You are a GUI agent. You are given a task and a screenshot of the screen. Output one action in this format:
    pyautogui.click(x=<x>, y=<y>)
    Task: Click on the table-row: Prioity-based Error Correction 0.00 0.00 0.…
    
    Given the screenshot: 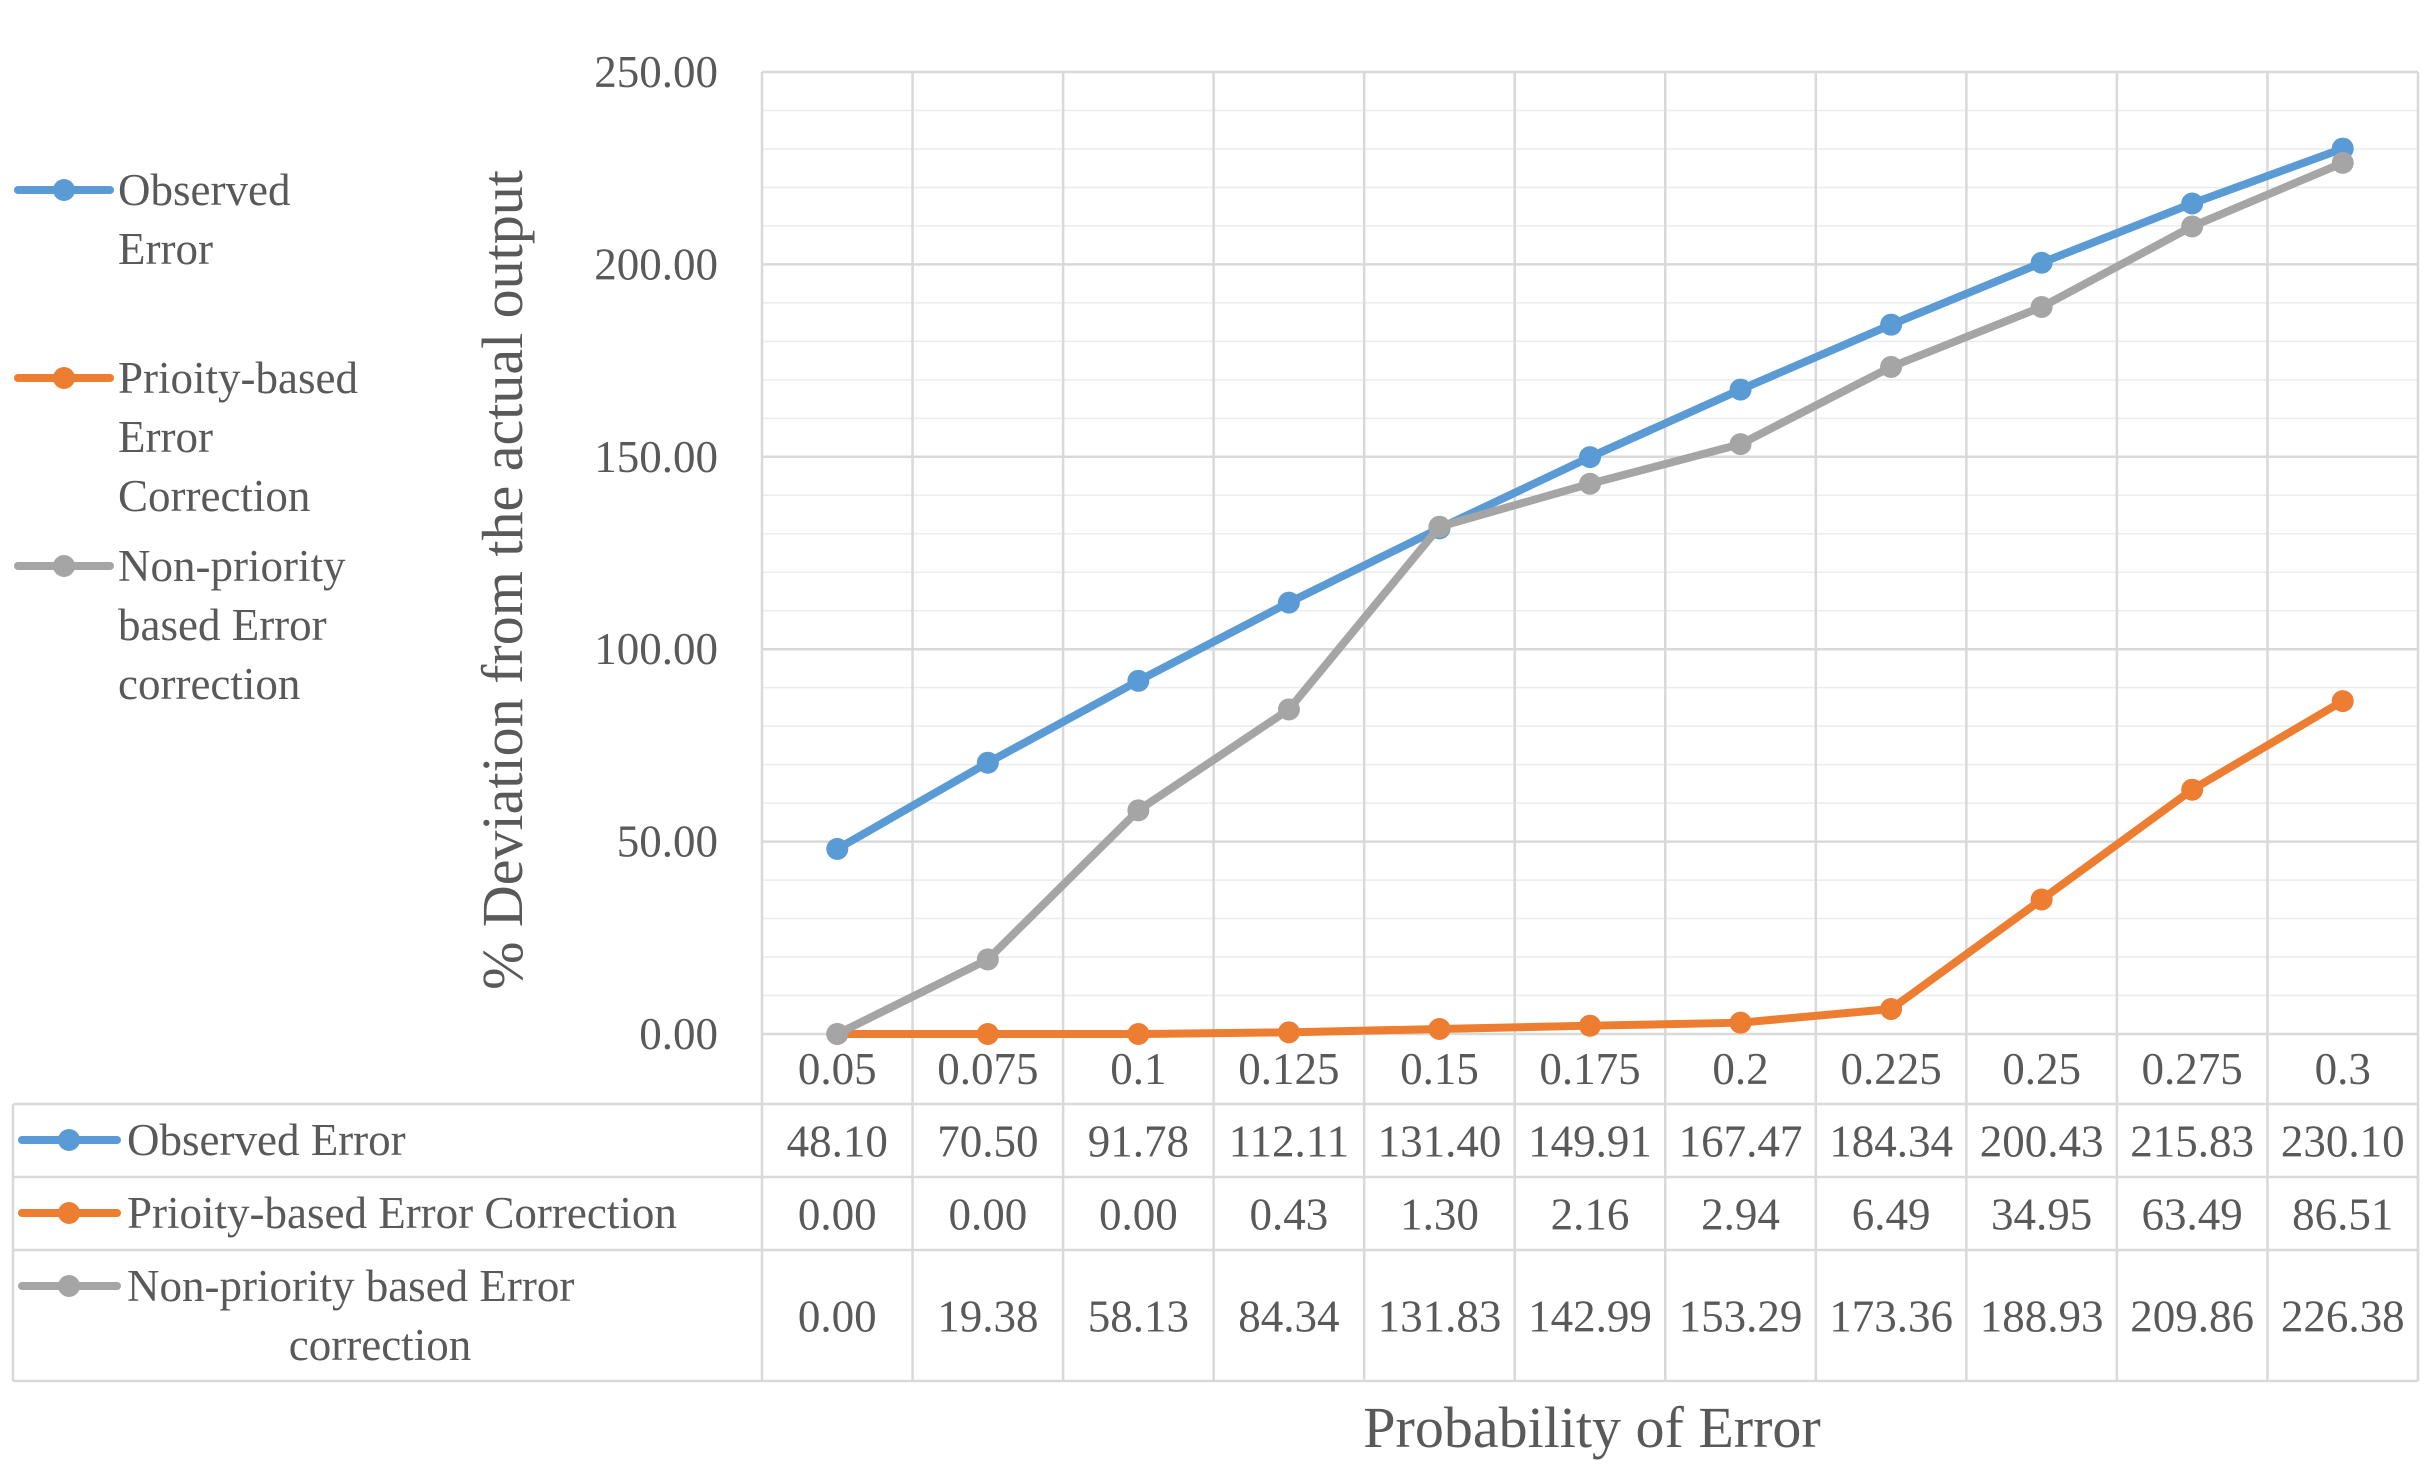 What is the action you would take?
    pyautogui.click(x=1205, y=1214)
    